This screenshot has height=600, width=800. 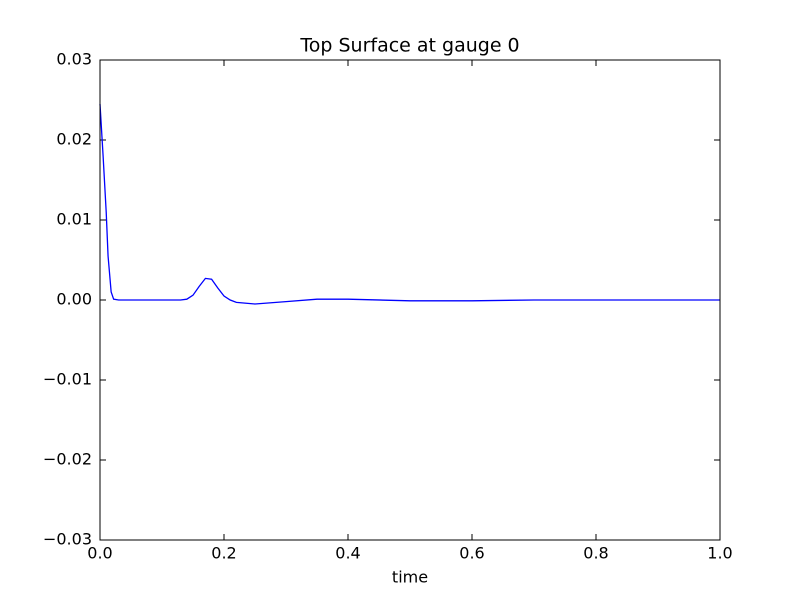 I want to click on y-tick-label: 0.00, so click(x=74, y=299).